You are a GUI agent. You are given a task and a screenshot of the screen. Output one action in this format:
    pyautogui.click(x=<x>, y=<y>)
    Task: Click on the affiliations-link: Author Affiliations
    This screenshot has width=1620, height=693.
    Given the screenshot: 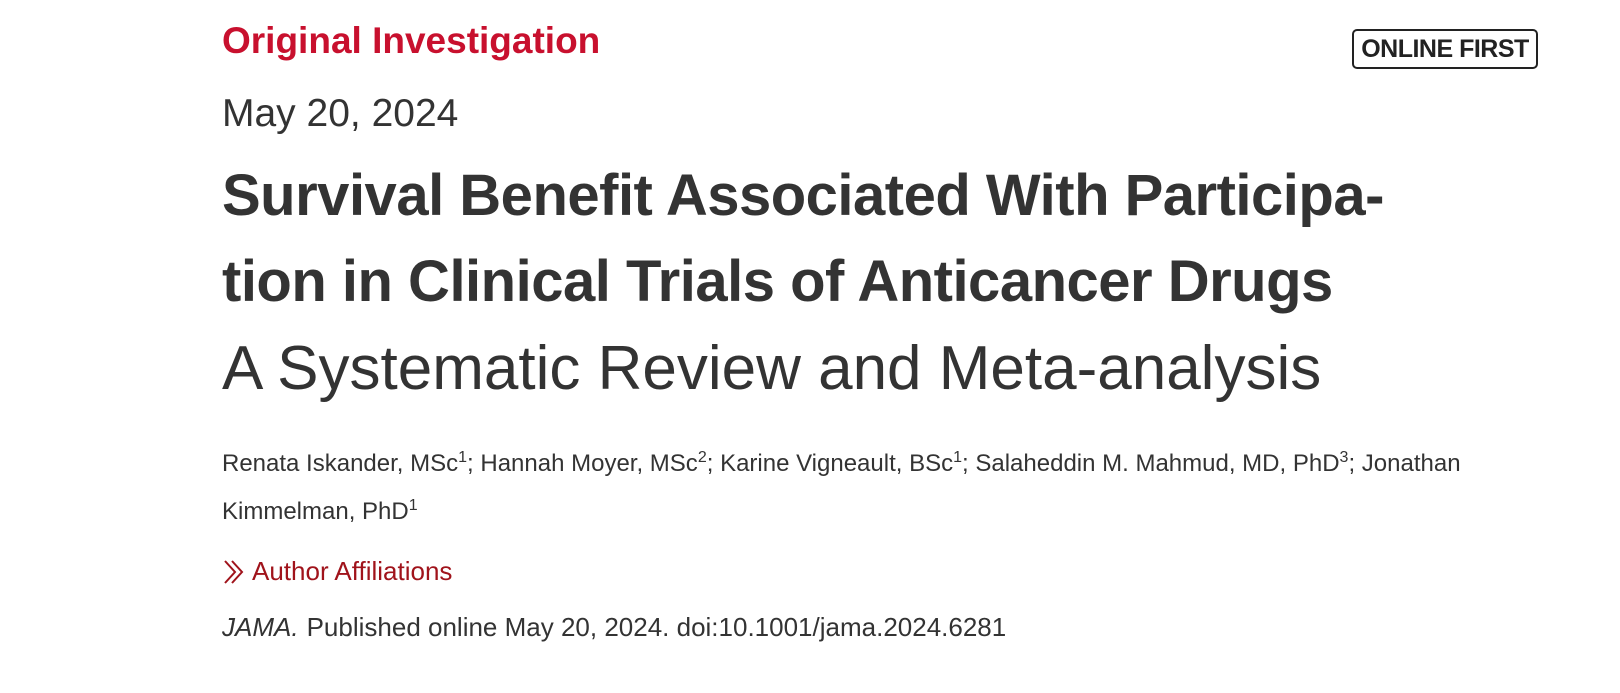 What is the action you would take?
    pyautogui.click(x=337, y=571)
    